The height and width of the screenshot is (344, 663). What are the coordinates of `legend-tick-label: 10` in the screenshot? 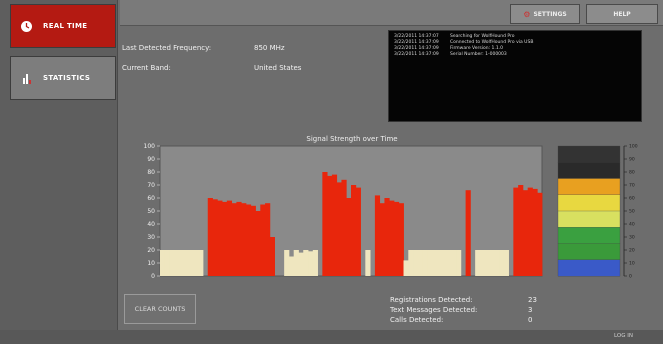 It's located at (632, 264).